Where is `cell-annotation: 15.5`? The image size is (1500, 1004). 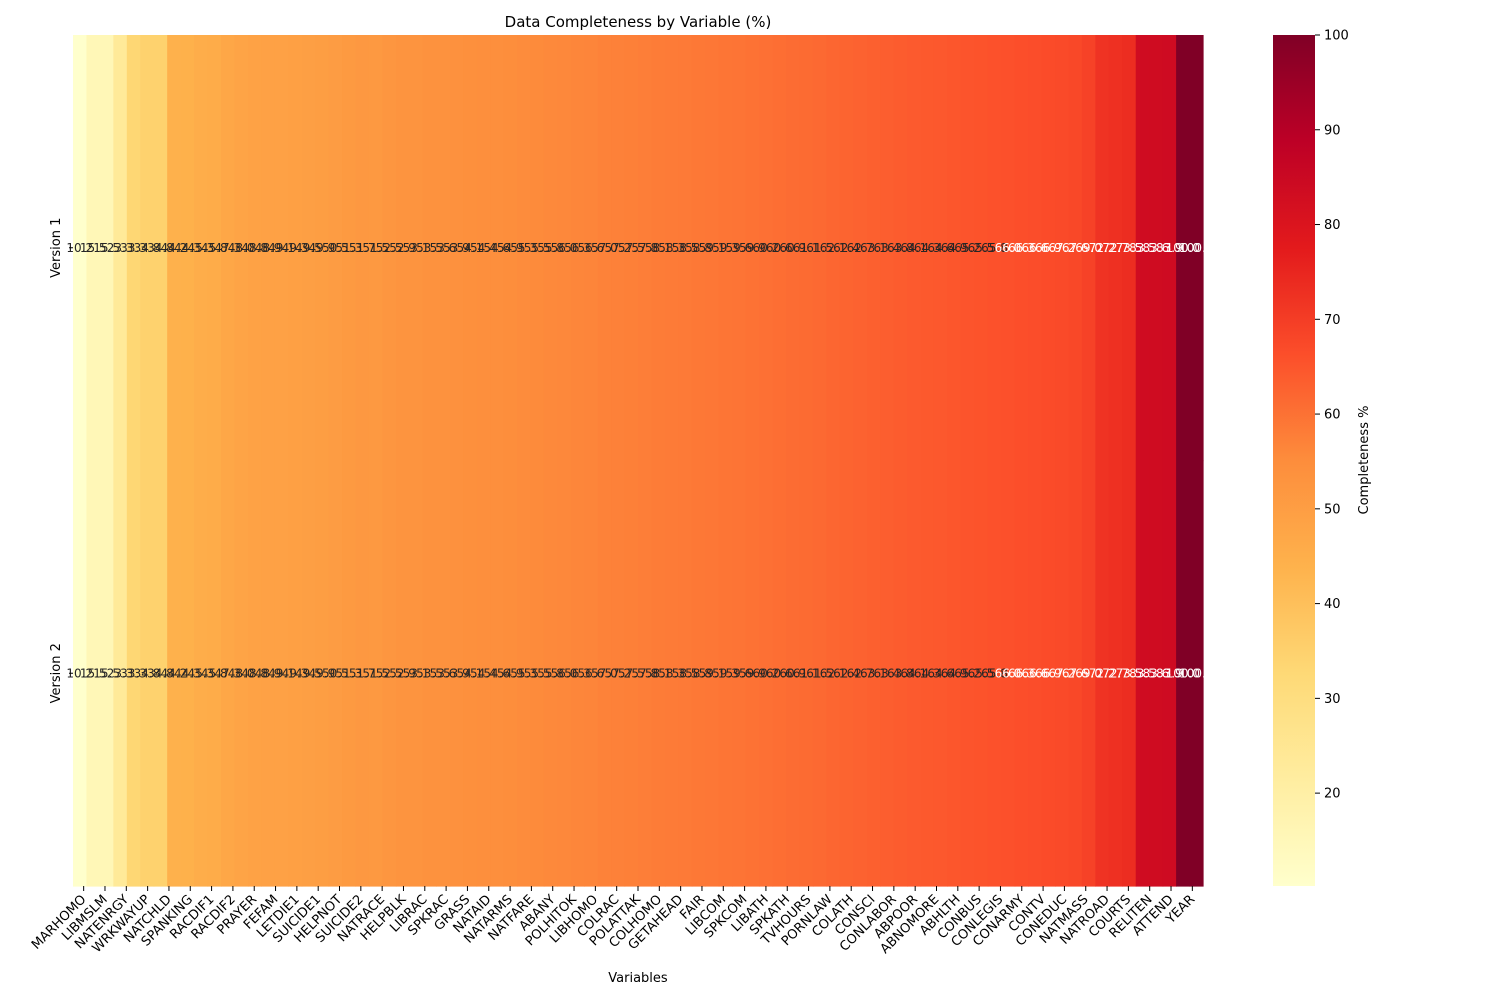 cell-annotation: 15.5 is located at coordinates (106, 673).